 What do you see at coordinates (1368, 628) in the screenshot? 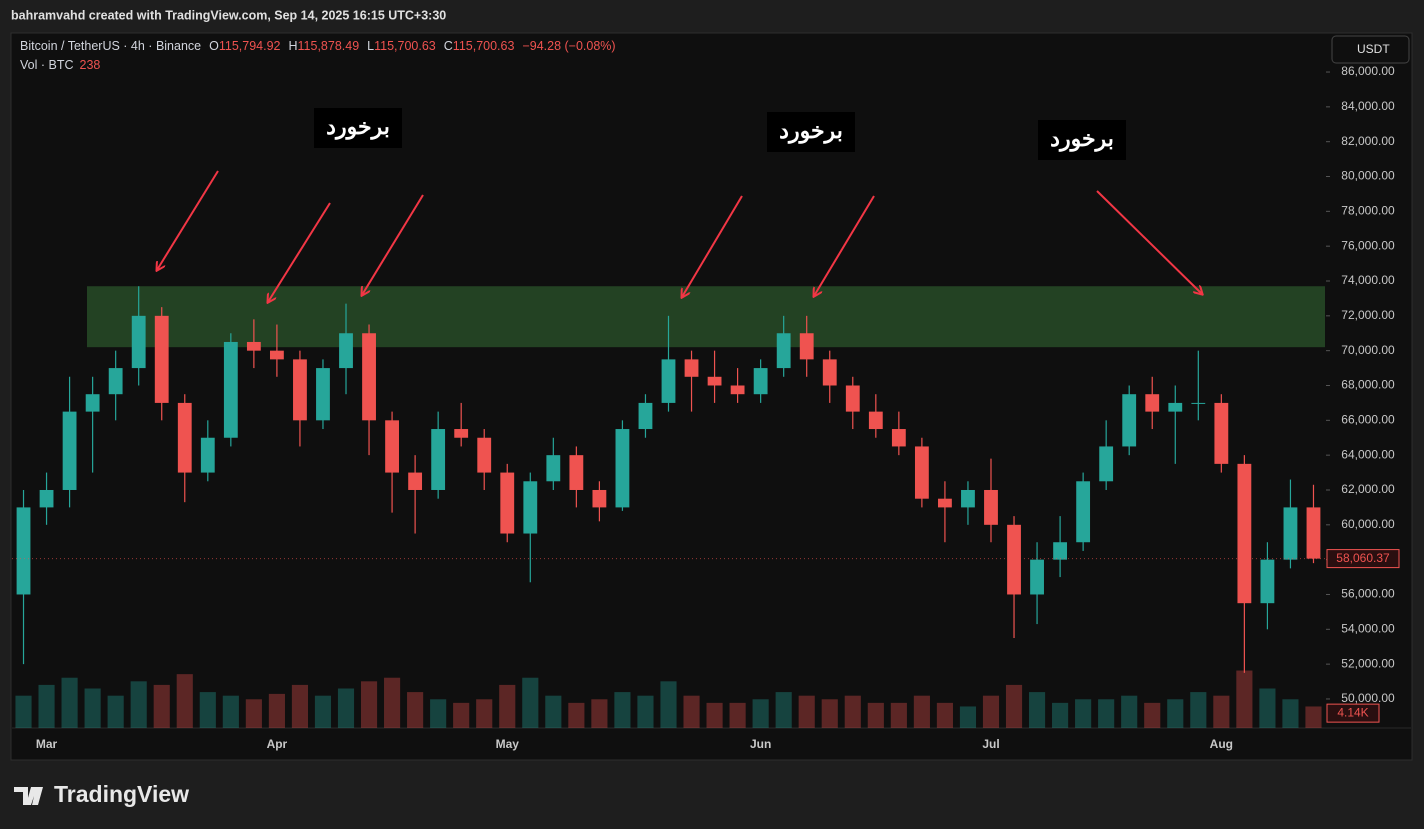
I see `y-tick-label: 54,000.00` at bounding box center [1368, 628].